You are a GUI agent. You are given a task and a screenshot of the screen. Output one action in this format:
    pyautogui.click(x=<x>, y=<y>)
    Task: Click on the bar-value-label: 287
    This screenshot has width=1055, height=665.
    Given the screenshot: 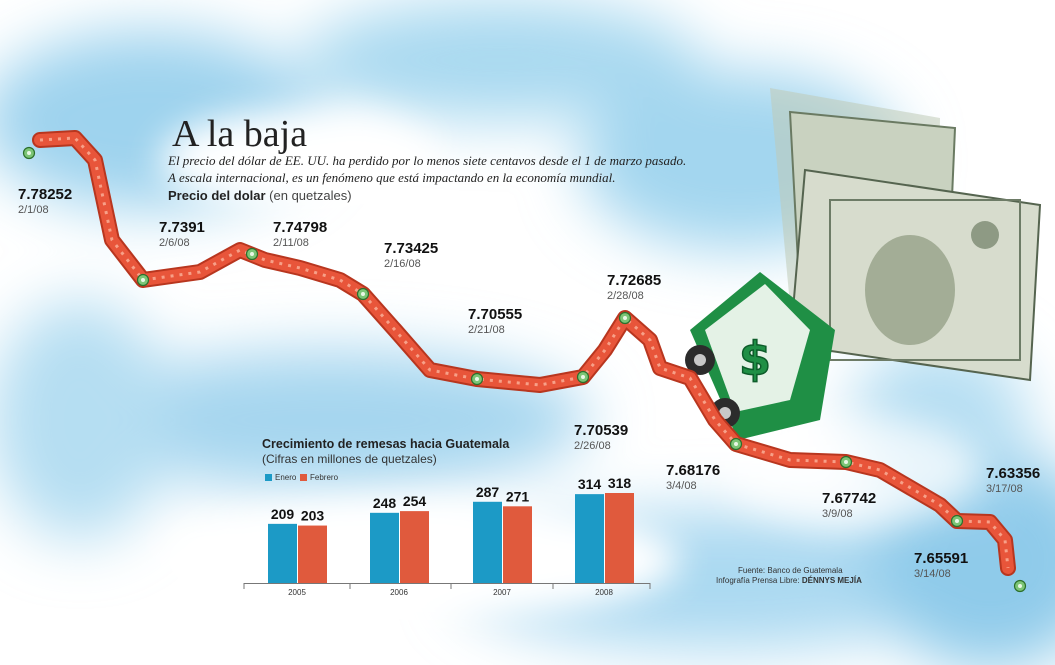 What is the action you would take?
    pyautogui.click(x=488, y=492)
    